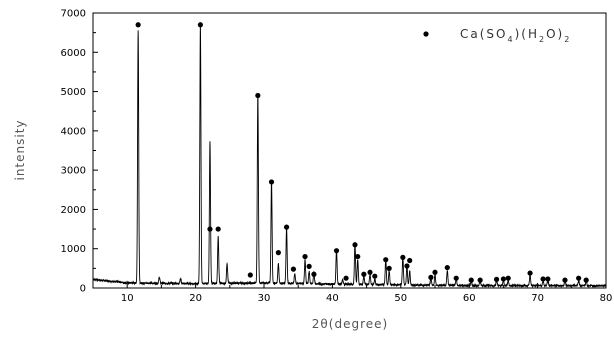 The width and height of the screenshot is (614, 338). I want to click on x-tick-label: 40, so click(332, 298).